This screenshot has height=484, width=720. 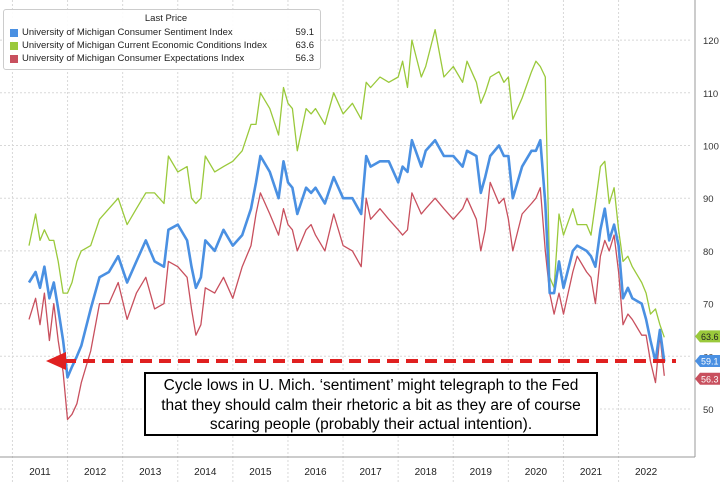 I want to click on y-tick-label: 50, so click(x=708, y=410).